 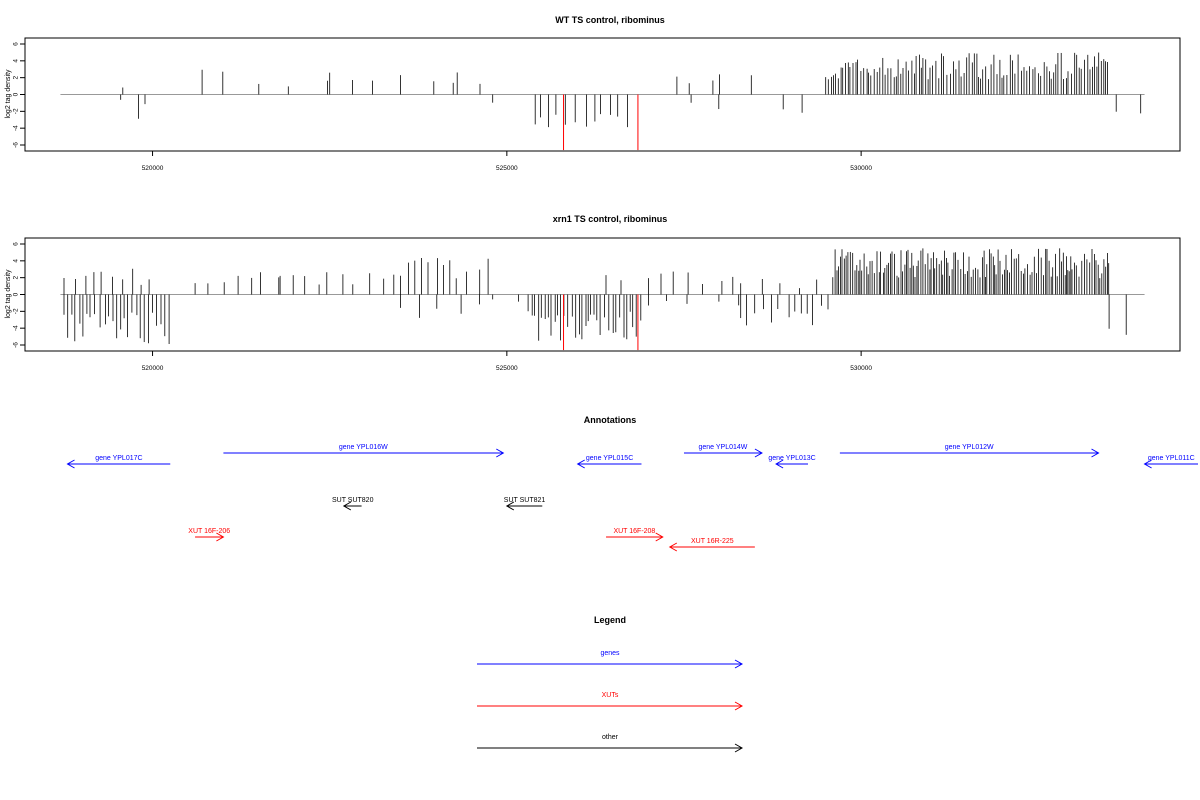 What do you see at coordinates (525, 500) in the screenshot?
I see `feature-label: SUT SUT821` at bounding box center [525, 500].